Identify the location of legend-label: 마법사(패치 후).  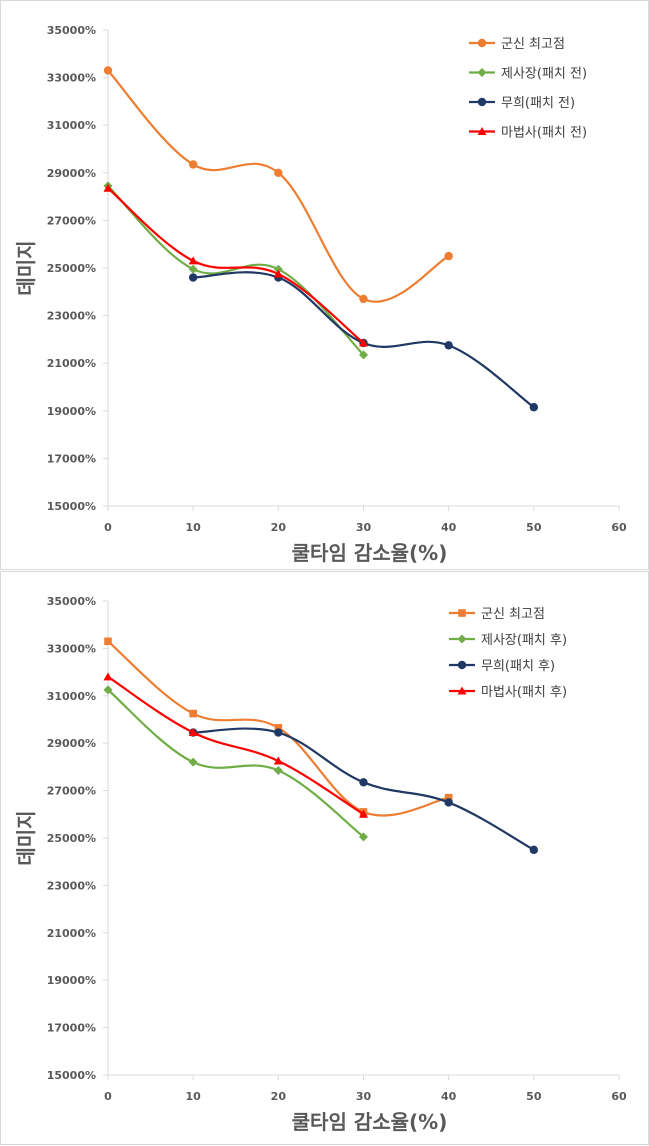
(524, 692).